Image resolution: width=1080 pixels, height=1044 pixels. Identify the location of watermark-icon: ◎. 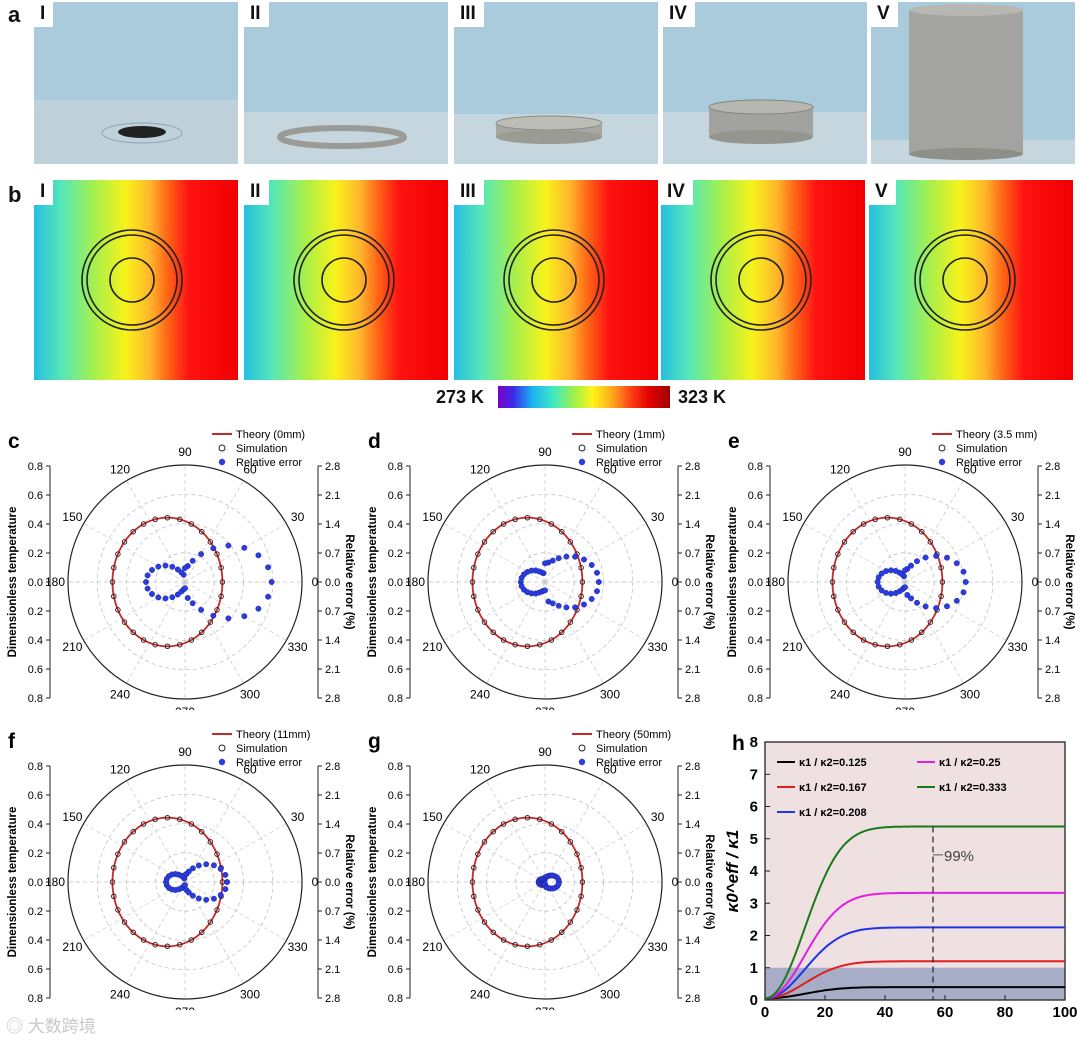
(14, 1026).